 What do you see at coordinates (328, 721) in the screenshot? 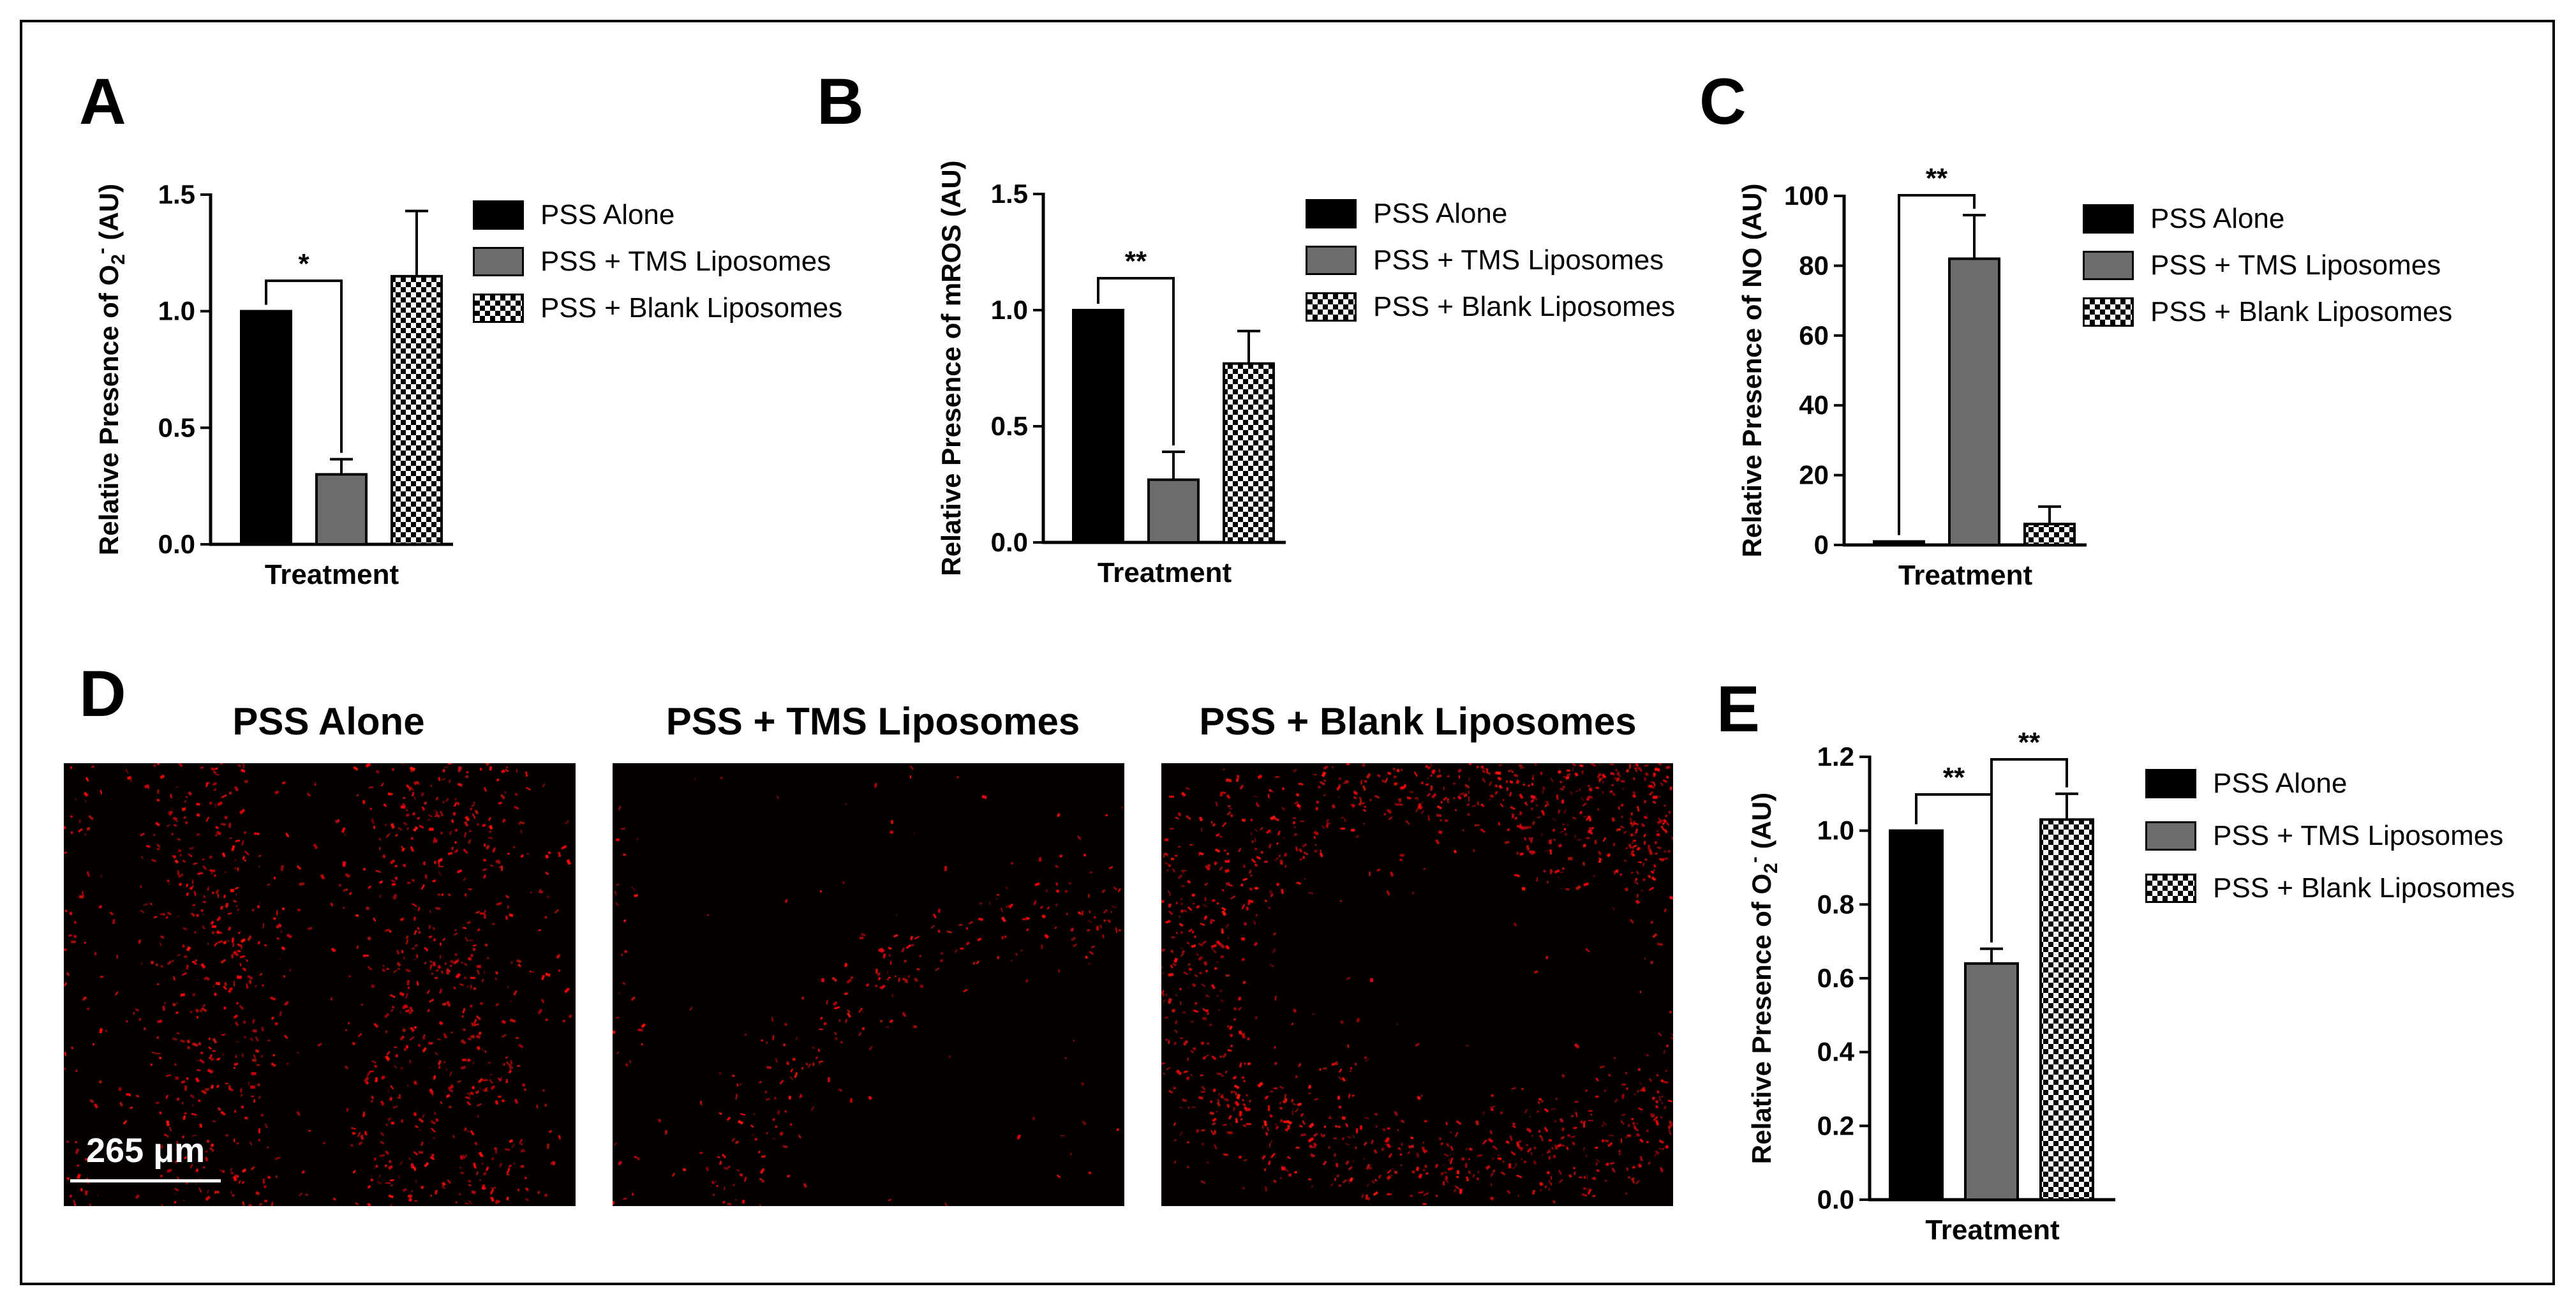
I see `micrograph-title-pss-alone: PSS Alone` at bounding box center [328, 721].